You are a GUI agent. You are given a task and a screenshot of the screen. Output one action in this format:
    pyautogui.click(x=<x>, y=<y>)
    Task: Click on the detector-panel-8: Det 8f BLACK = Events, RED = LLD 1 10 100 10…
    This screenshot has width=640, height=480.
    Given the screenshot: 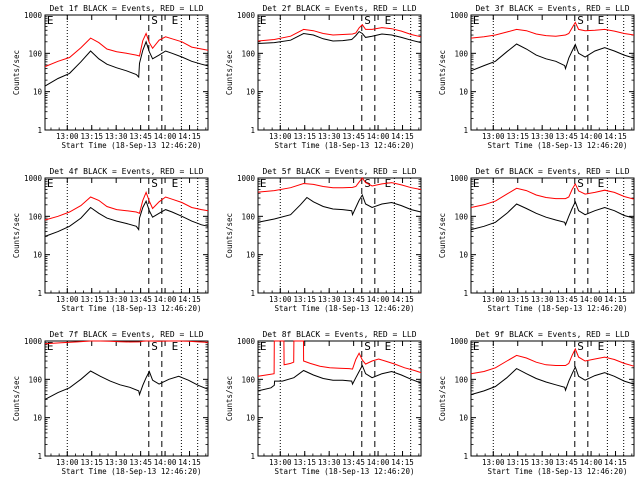 What is the action you would take?
    pyautogui.click(x=323, y=403)
    